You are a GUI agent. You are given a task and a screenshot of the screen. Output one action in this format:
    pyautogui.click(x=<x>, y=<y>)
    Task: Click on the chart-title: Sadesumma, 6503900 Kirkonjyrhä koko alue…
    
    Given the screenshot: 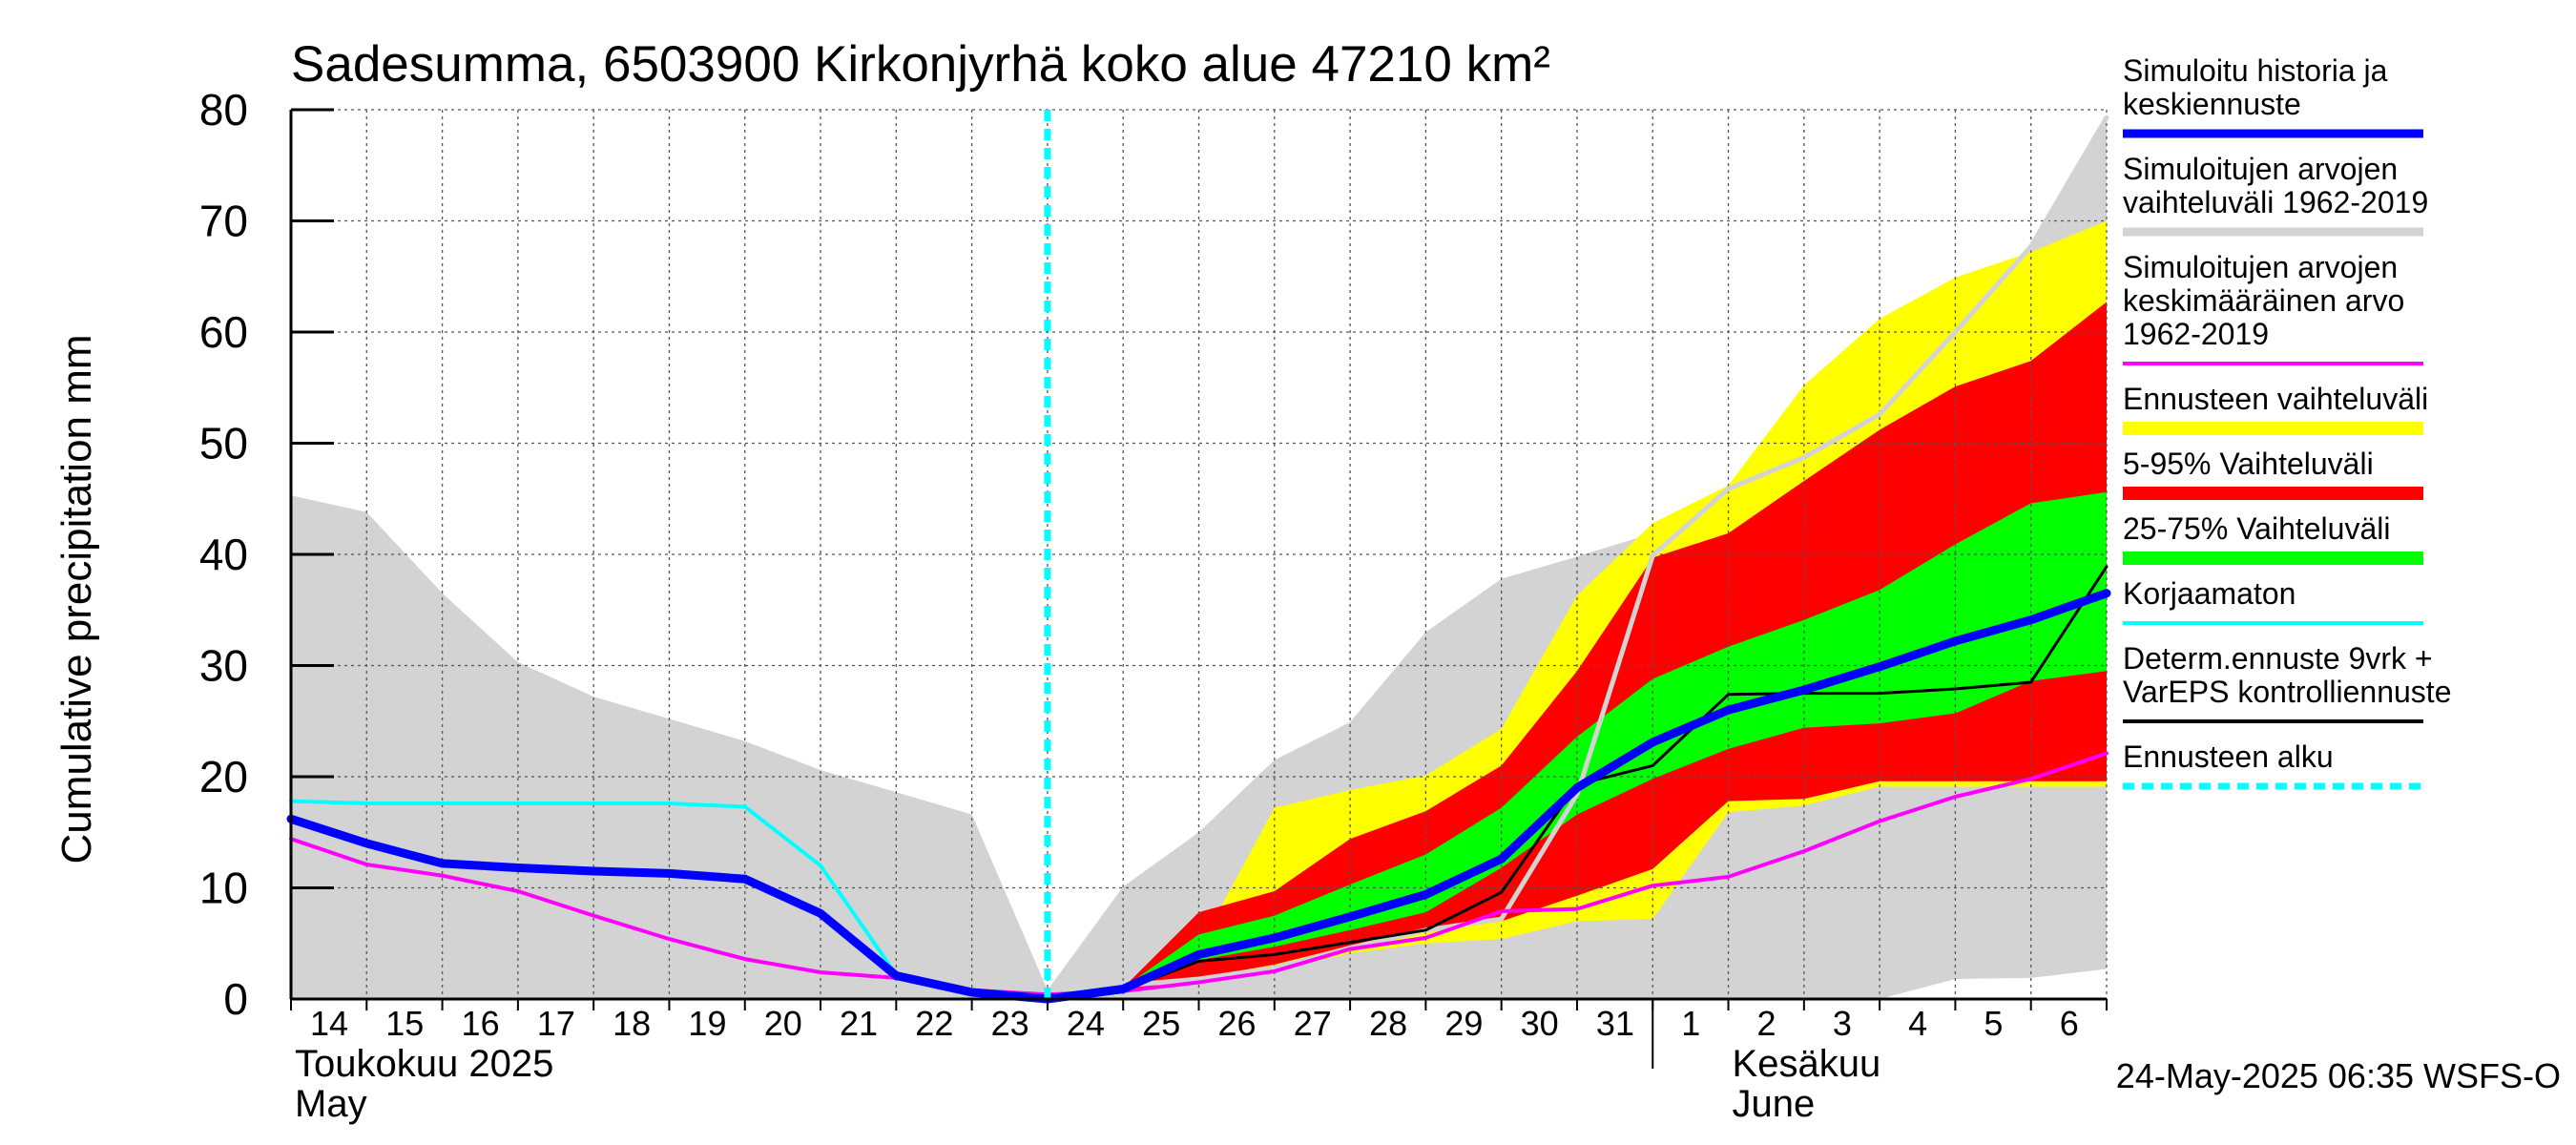 What is the action you would take?
    pyautogui.click(x=920, y=64)
    